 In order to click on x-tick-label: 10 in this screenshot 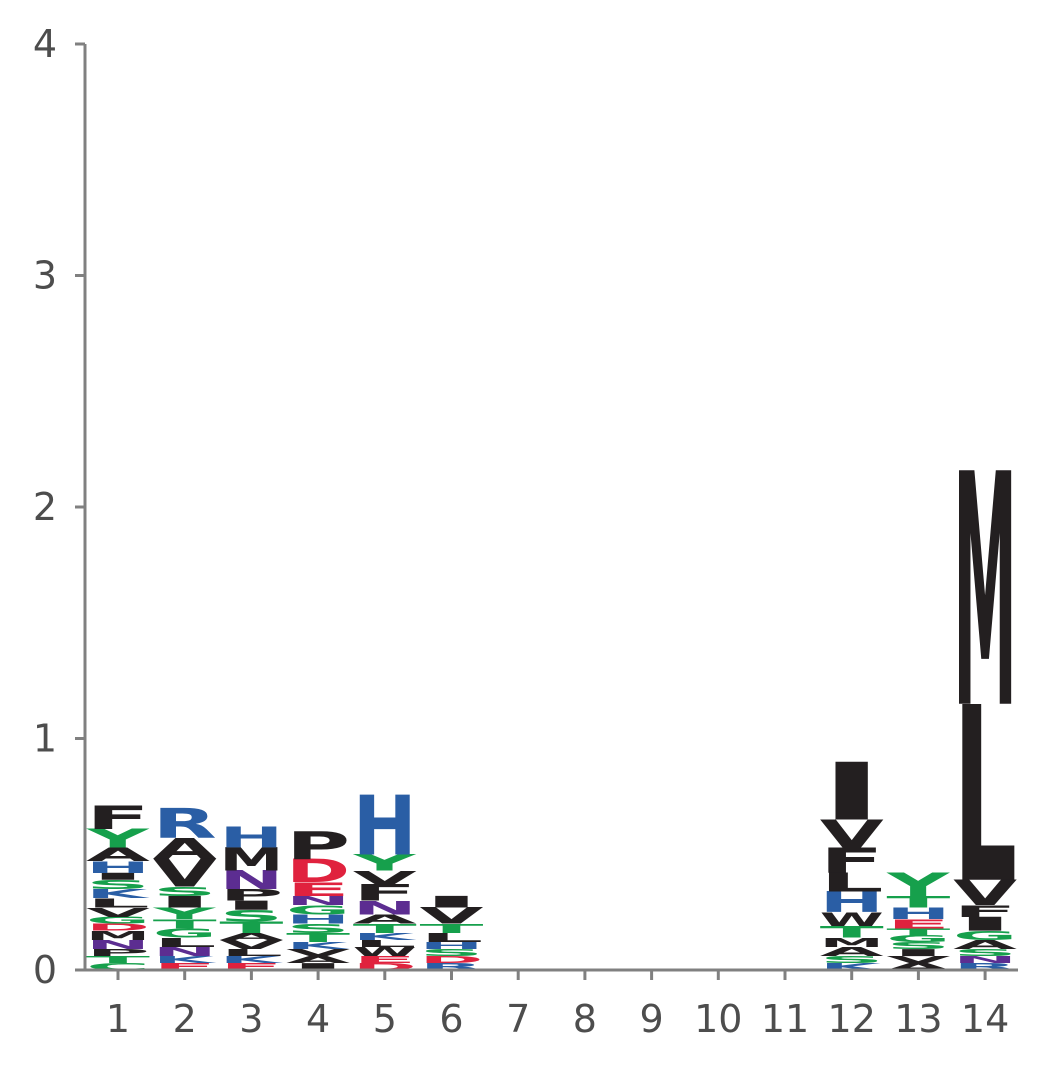, I will do `click(718, 1019)`.